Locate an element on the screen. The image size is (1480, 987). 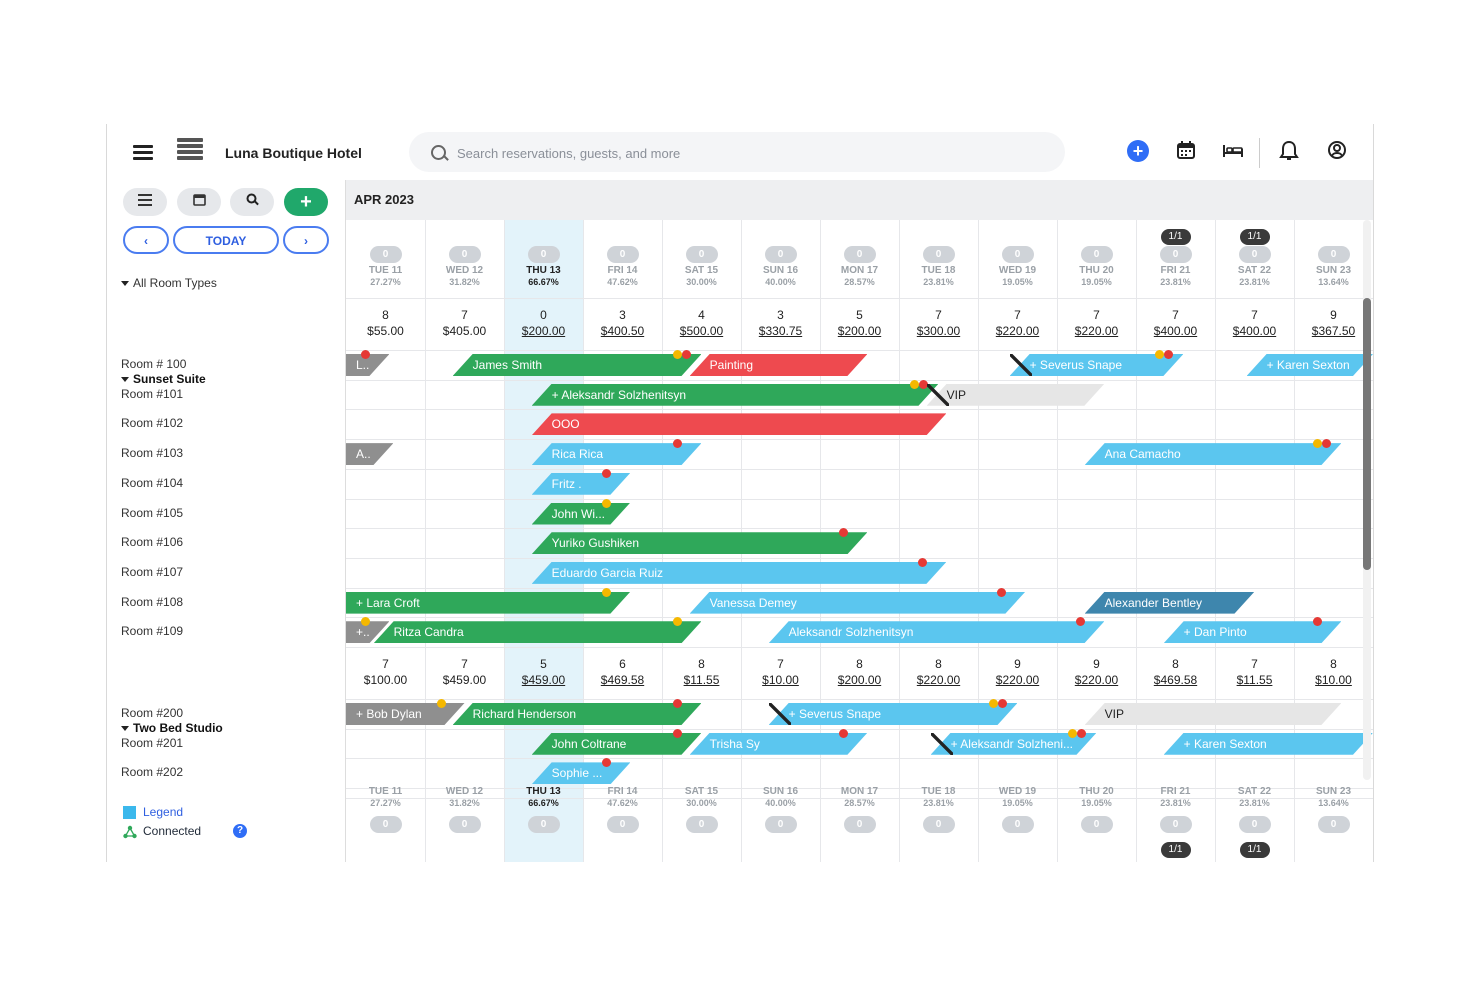
room-label: Room #107 is located at coordinates (152, 571).